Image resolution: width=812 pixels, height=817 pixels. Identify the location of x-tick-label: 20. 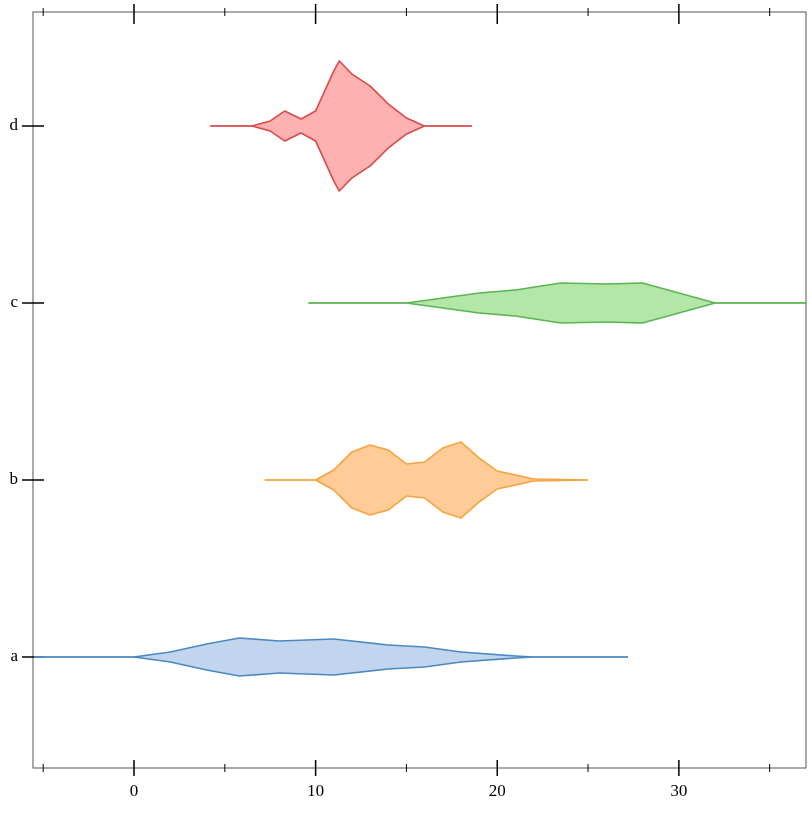
(497, 790).